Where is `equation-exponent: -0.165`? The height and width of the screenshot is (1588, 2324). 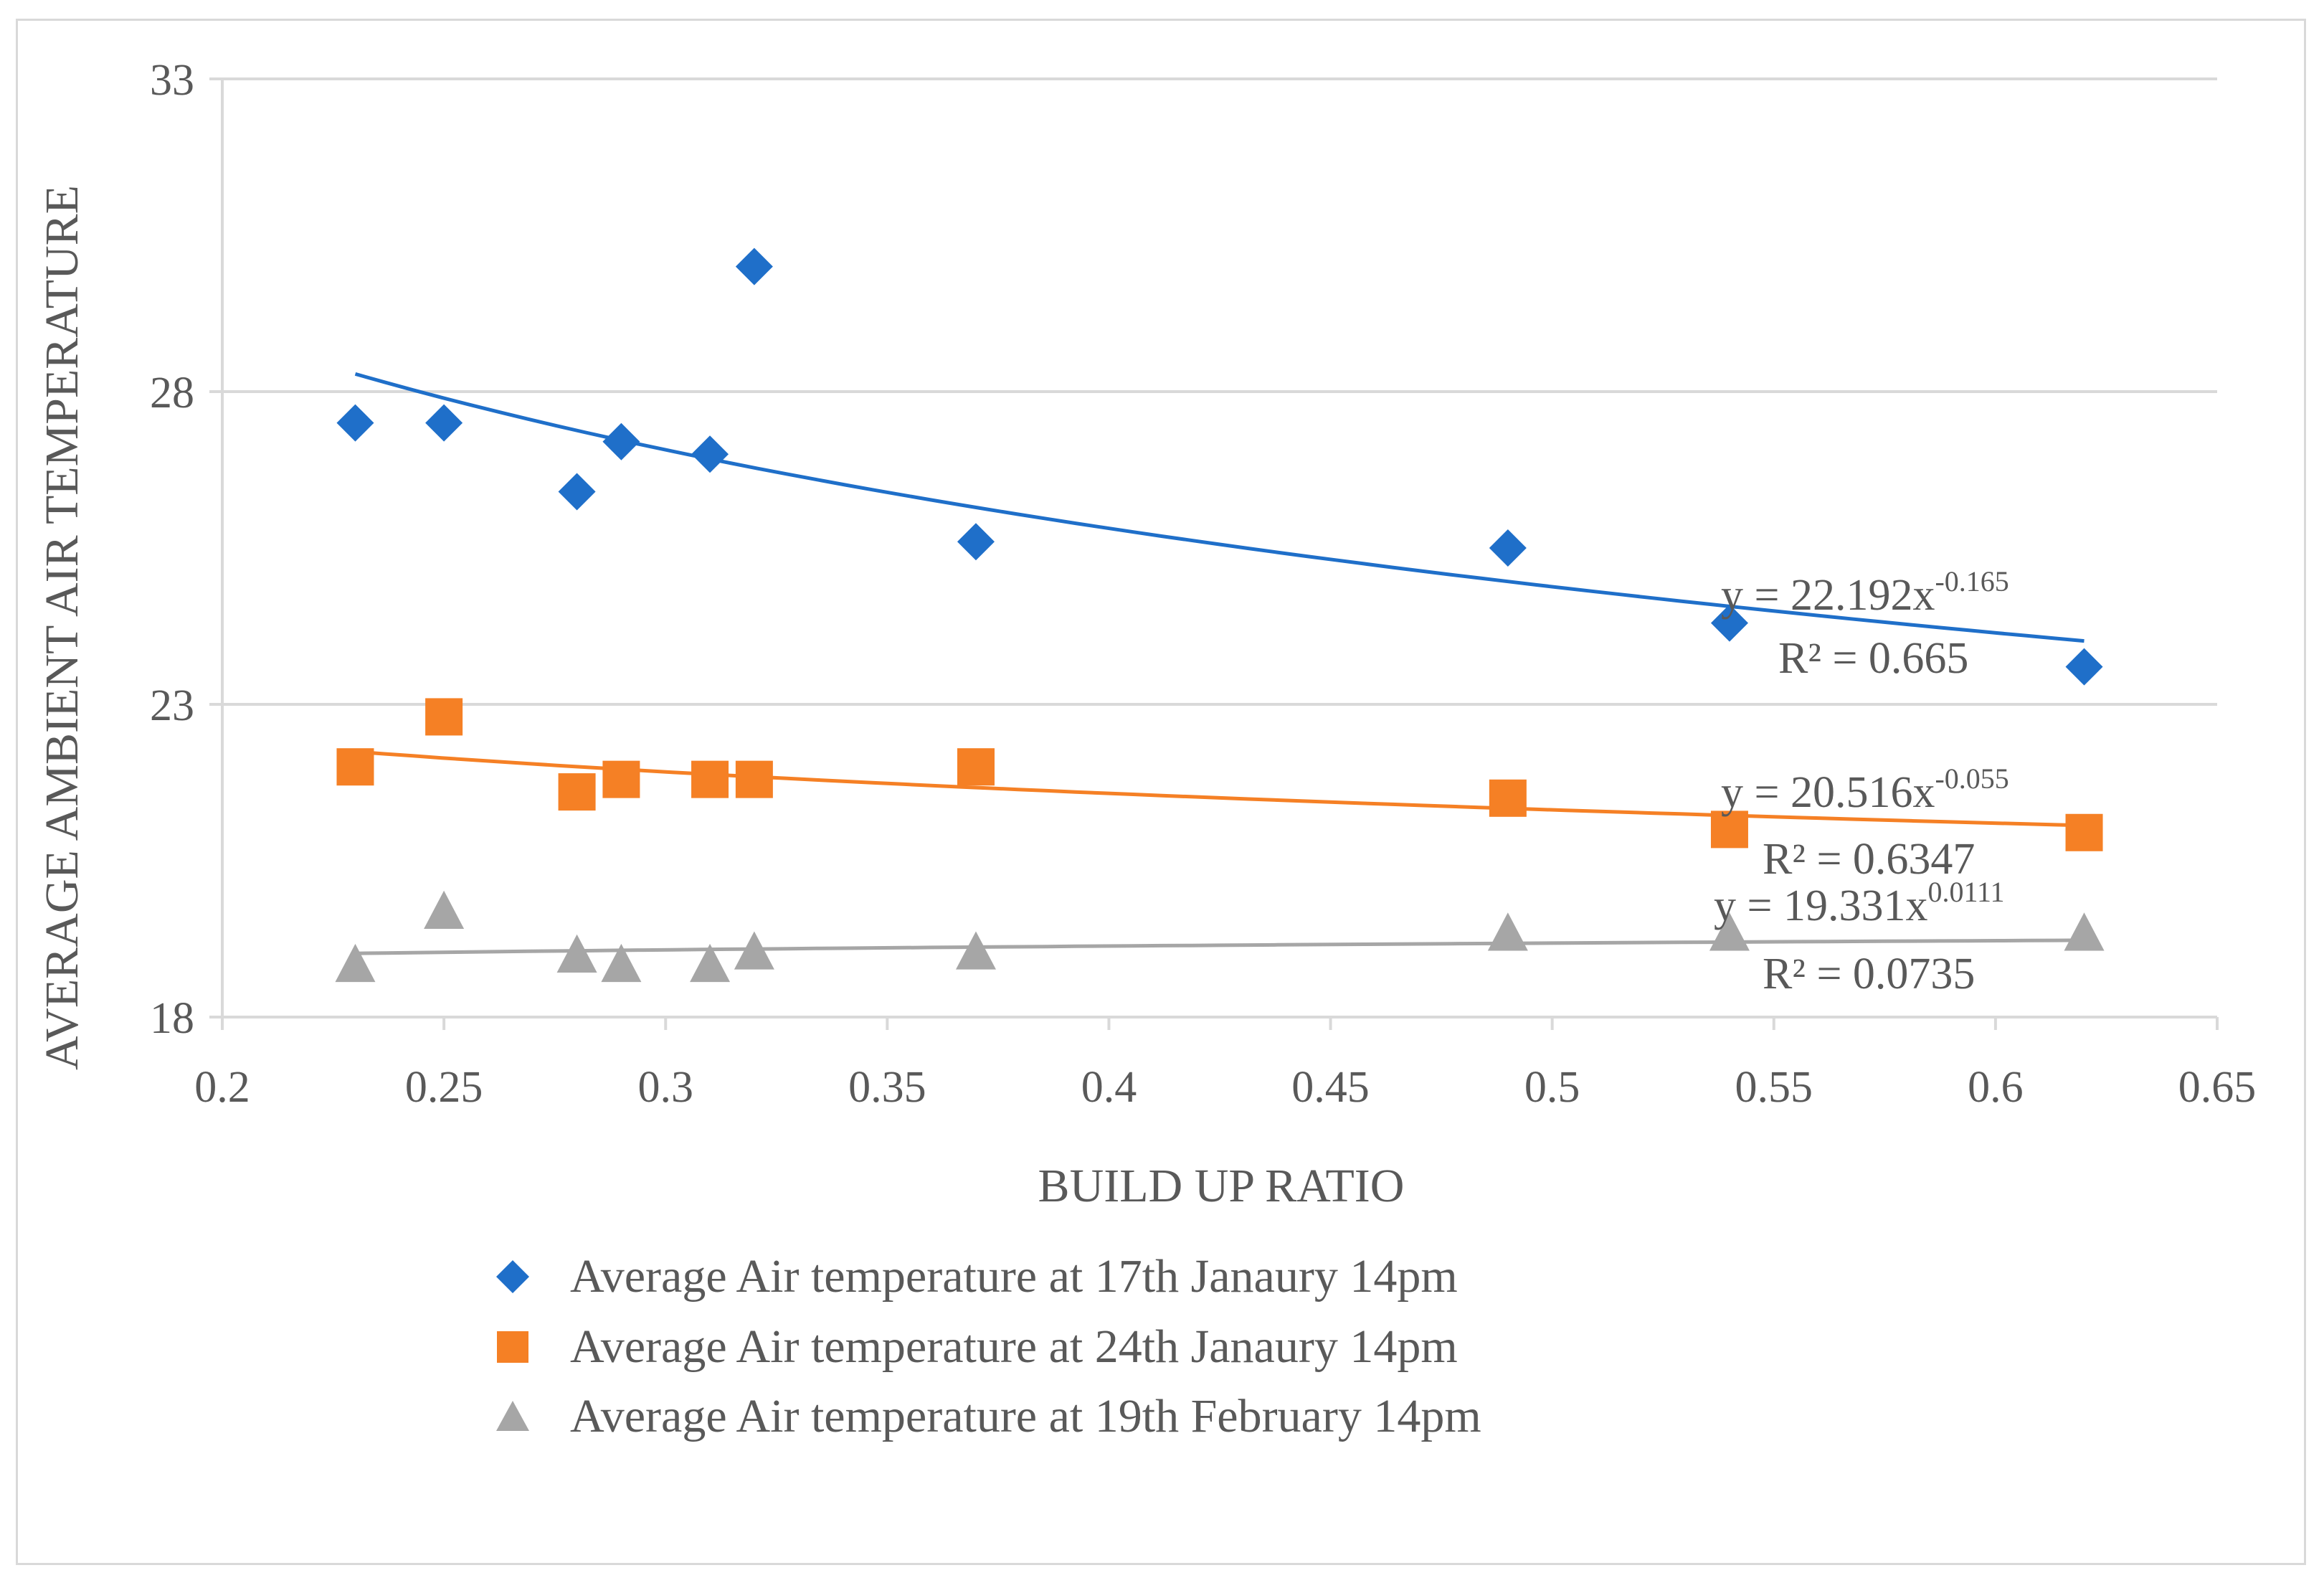 equation-exponent: -0.165 is located at coordinates (1971, 581).